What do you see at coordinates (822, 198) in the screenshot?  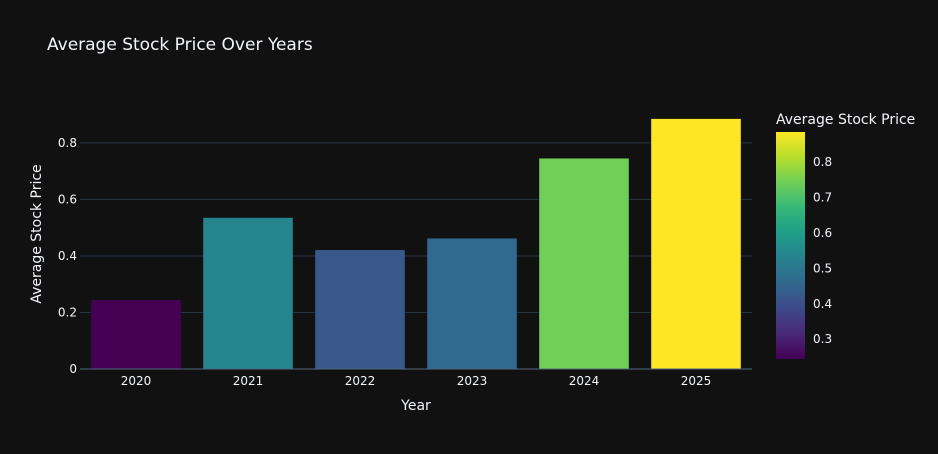 I see `colorbar-tick-label: 0.7` at bounding box center [822, 198].